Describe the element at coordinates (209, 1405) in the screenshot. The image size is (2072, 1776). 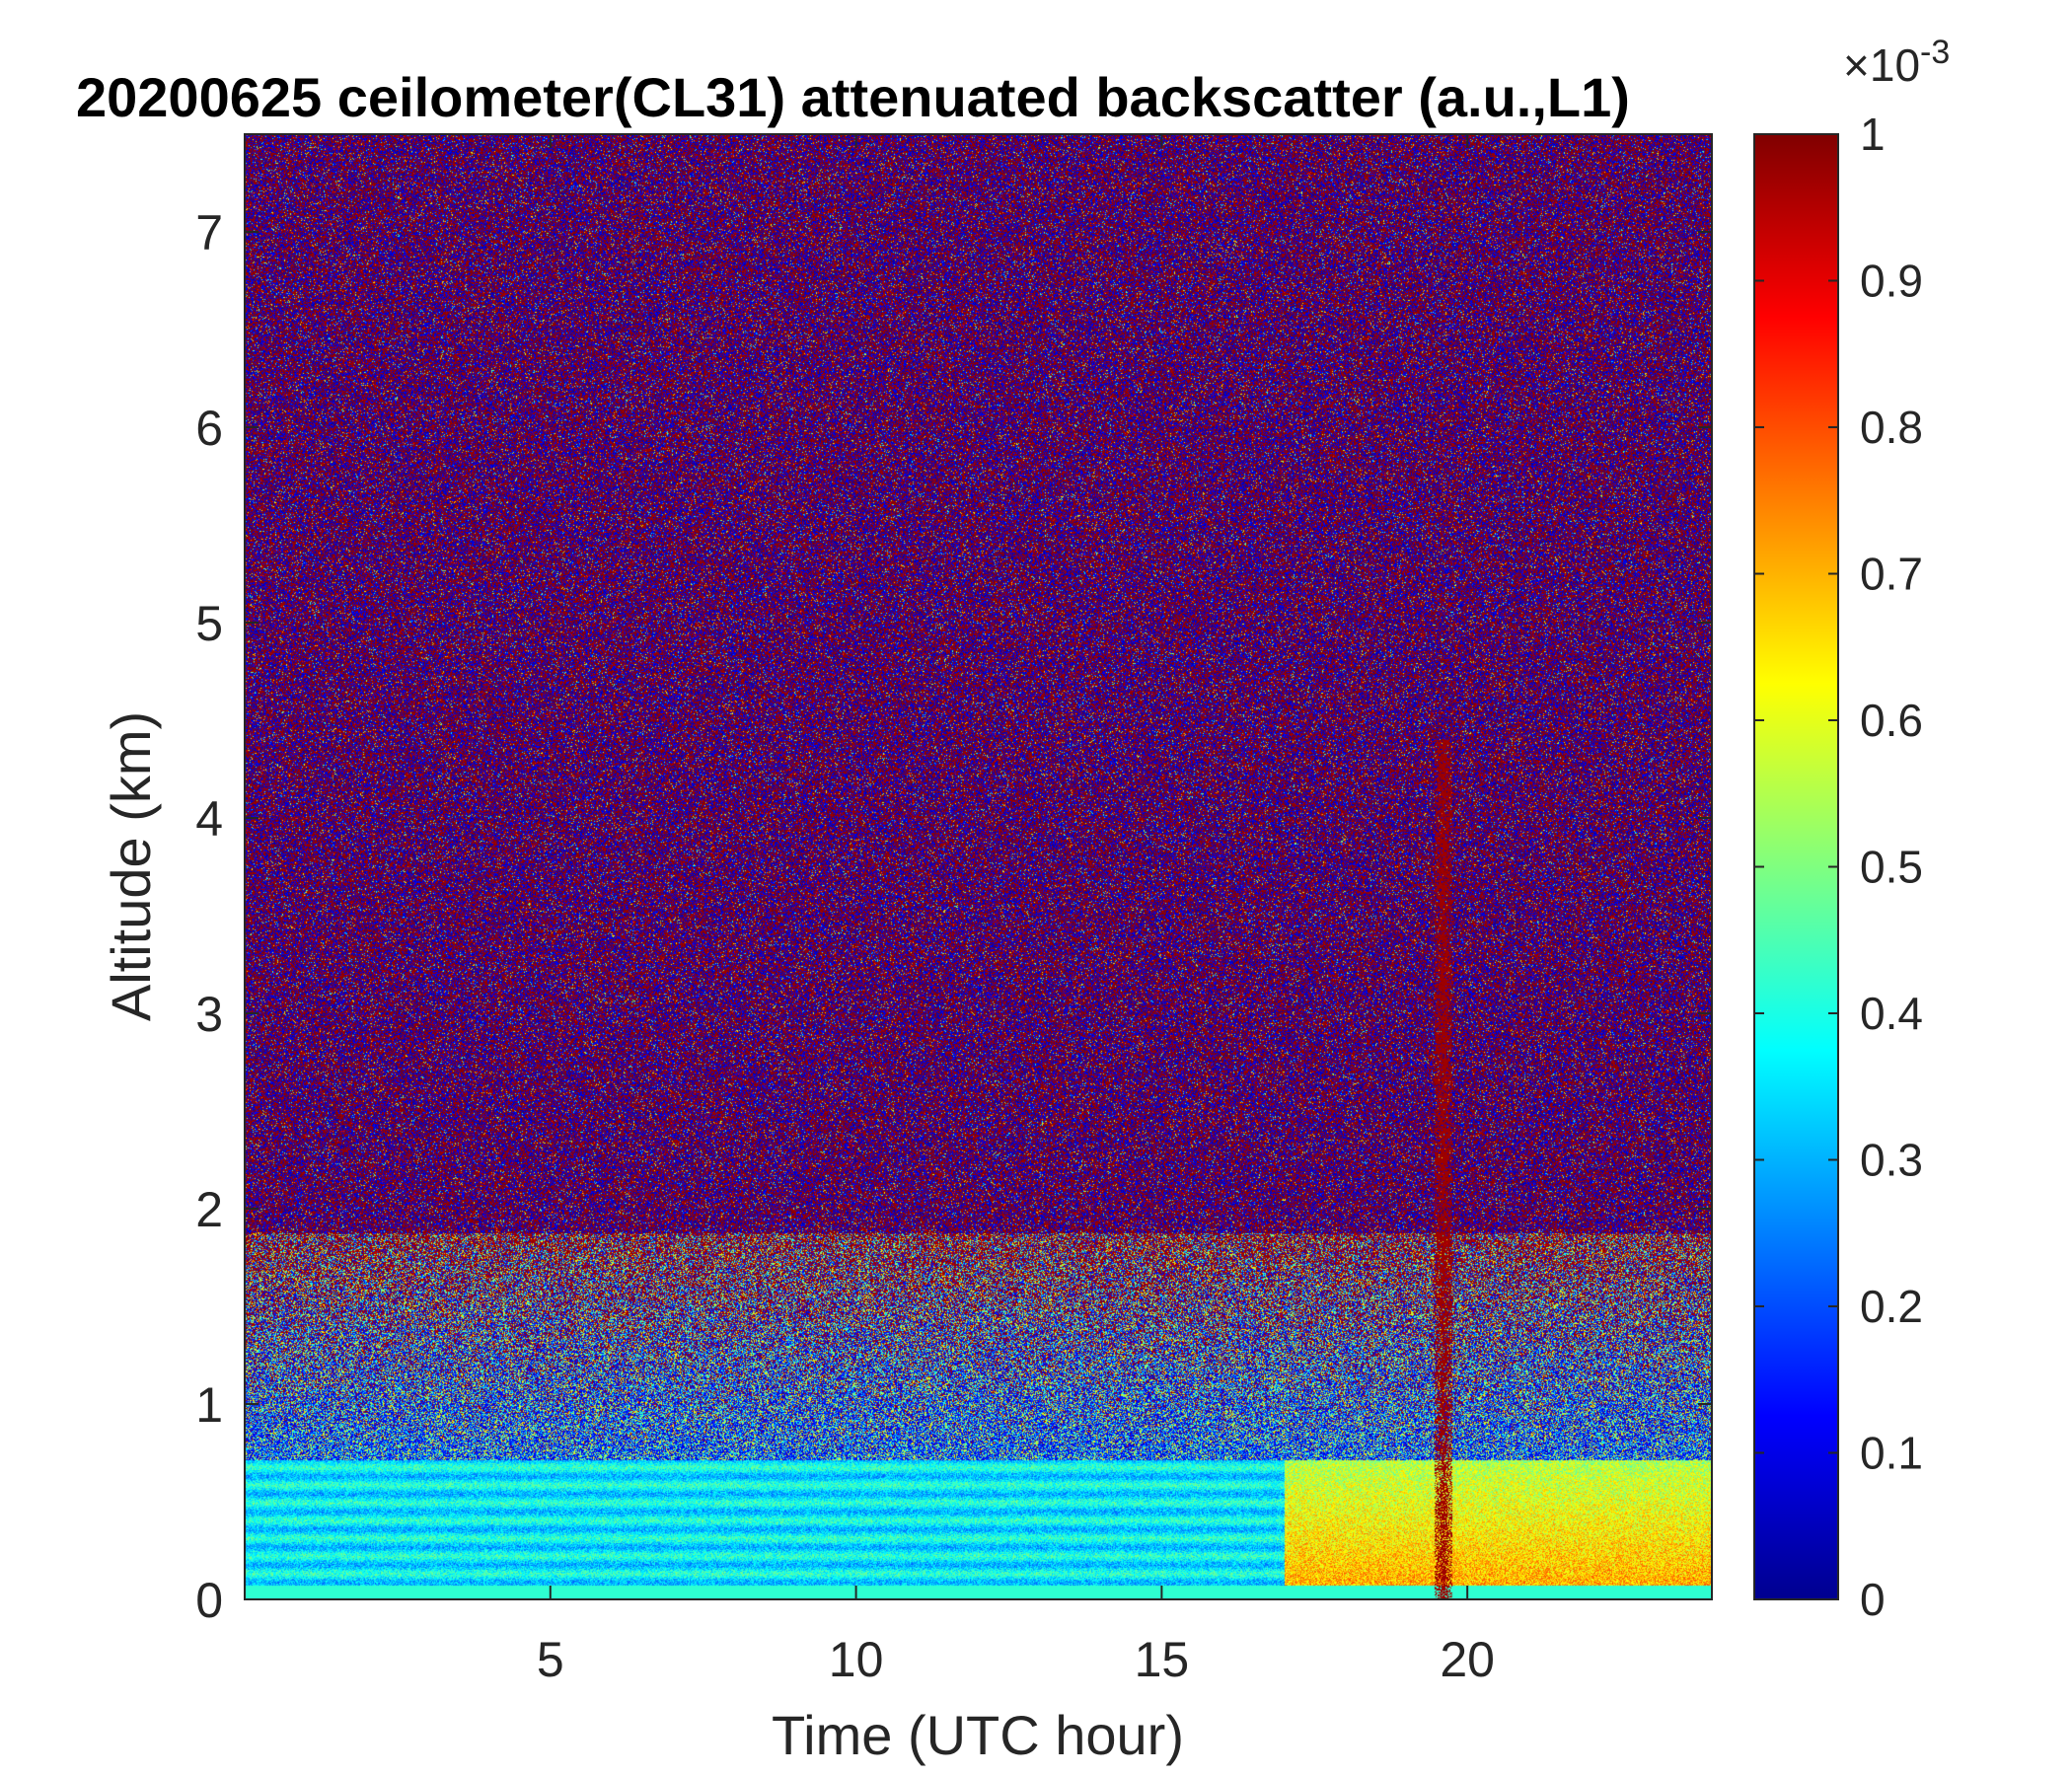
I see `y-tick-label: 1` at that location.